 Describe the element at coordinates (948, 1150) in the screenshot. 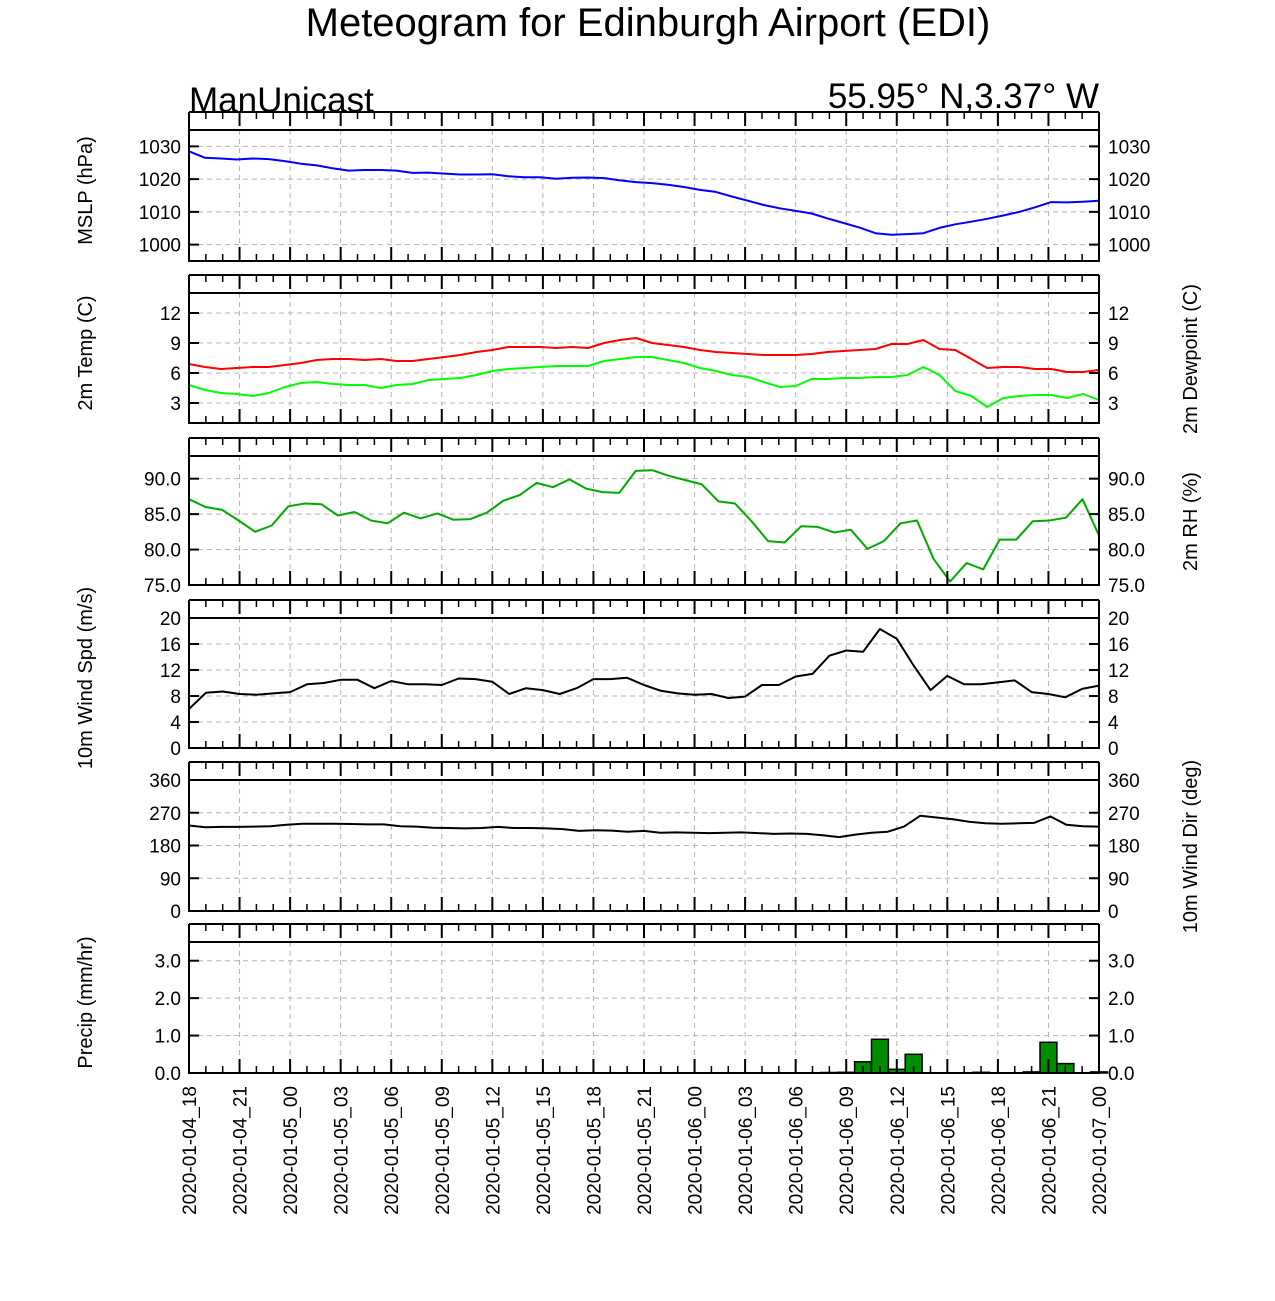

I see `x-tick-label: 2020-01-06_15` at that location.